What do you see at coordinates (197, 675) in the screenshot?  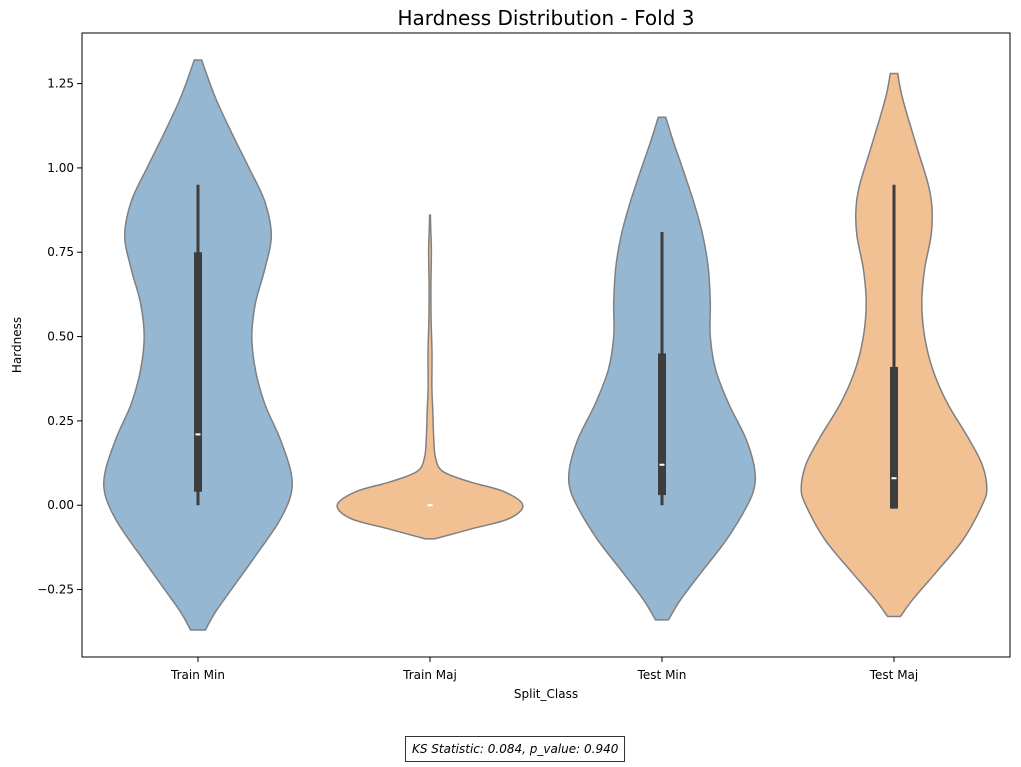 I see `x-tick-label: Train Min` at bounding box center [197, 675].